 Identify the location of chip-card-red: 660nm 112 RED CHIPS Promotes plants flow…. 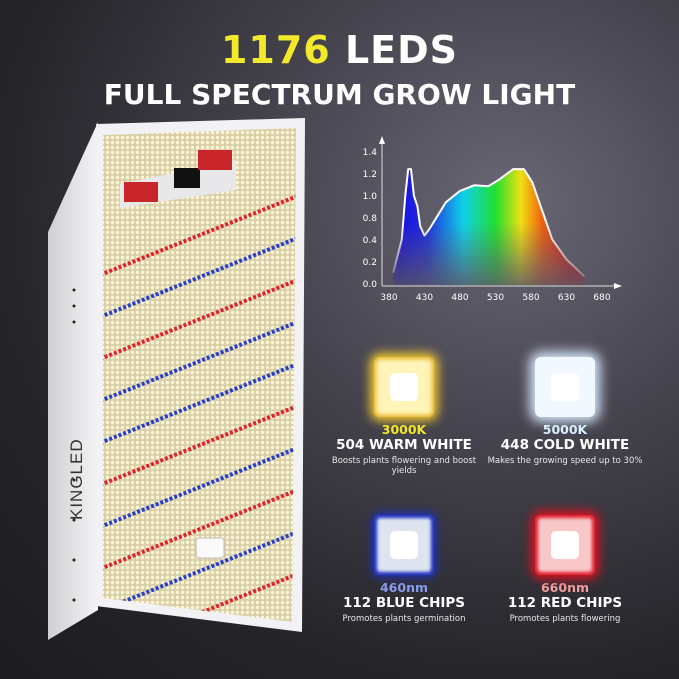
(565, 569).